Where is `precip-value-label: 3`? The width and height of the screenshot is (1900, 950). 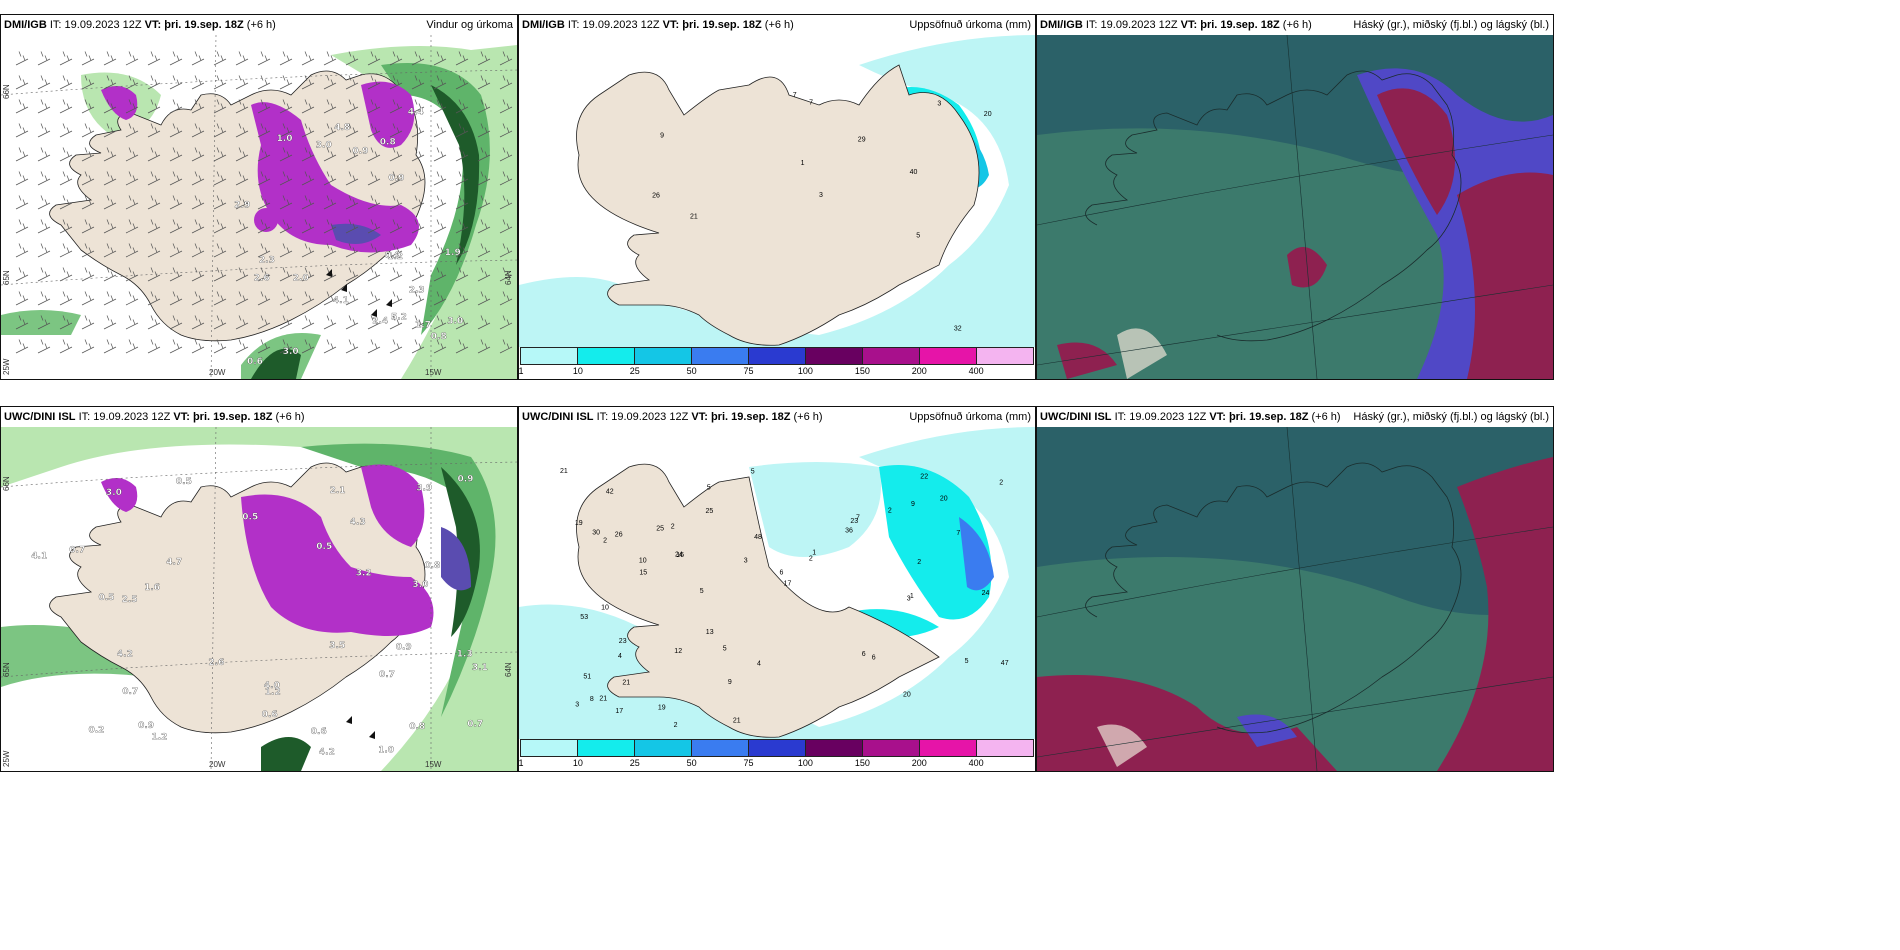 precip-value-label: 3 is located at coordinates (909, 599).